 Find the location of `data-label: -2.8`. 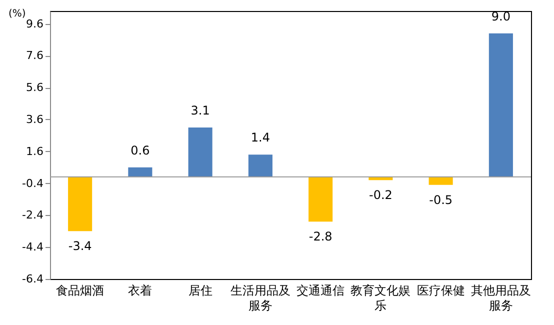

data-label: -2.8 is located at coordinates (320, 237).